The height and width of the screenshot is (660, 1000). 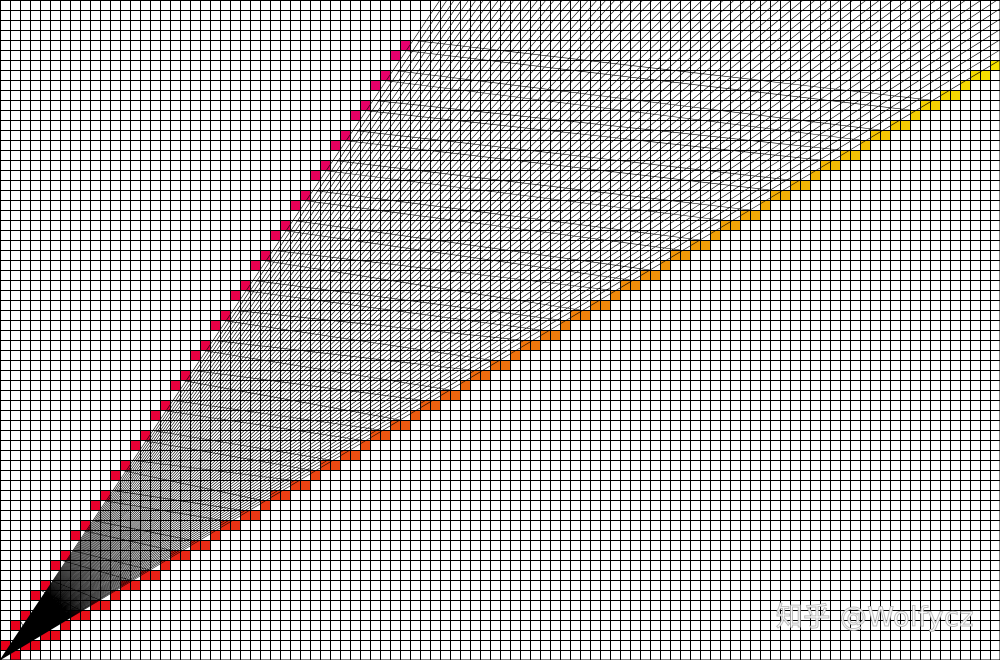 What do you see at coordinates (874, 618) in the screenshot?
I see `watermark-text: 知乎 @Wolfycz` at bounding box center [874, 618].